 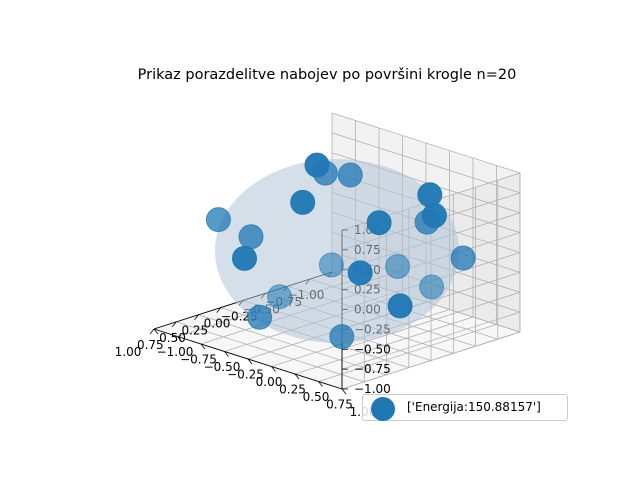 I want to click on legend: ['Energija:150.88157'], so click(x=465, y=407).